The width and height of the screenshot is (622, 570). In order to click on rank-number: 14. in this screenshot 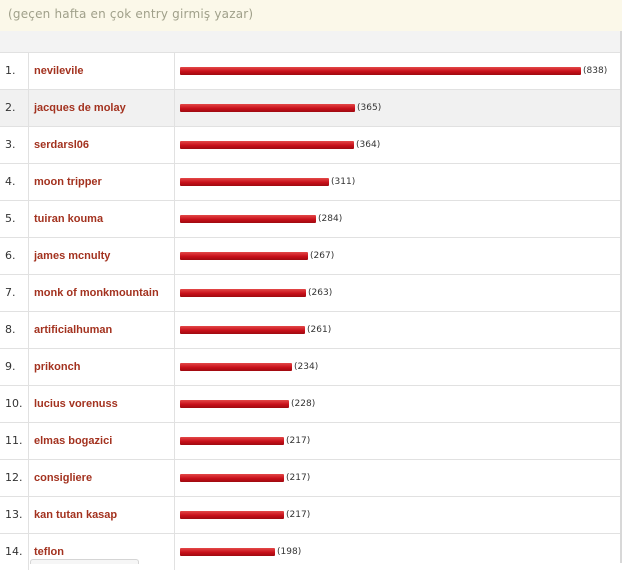, I will do `click(14, 551)`.